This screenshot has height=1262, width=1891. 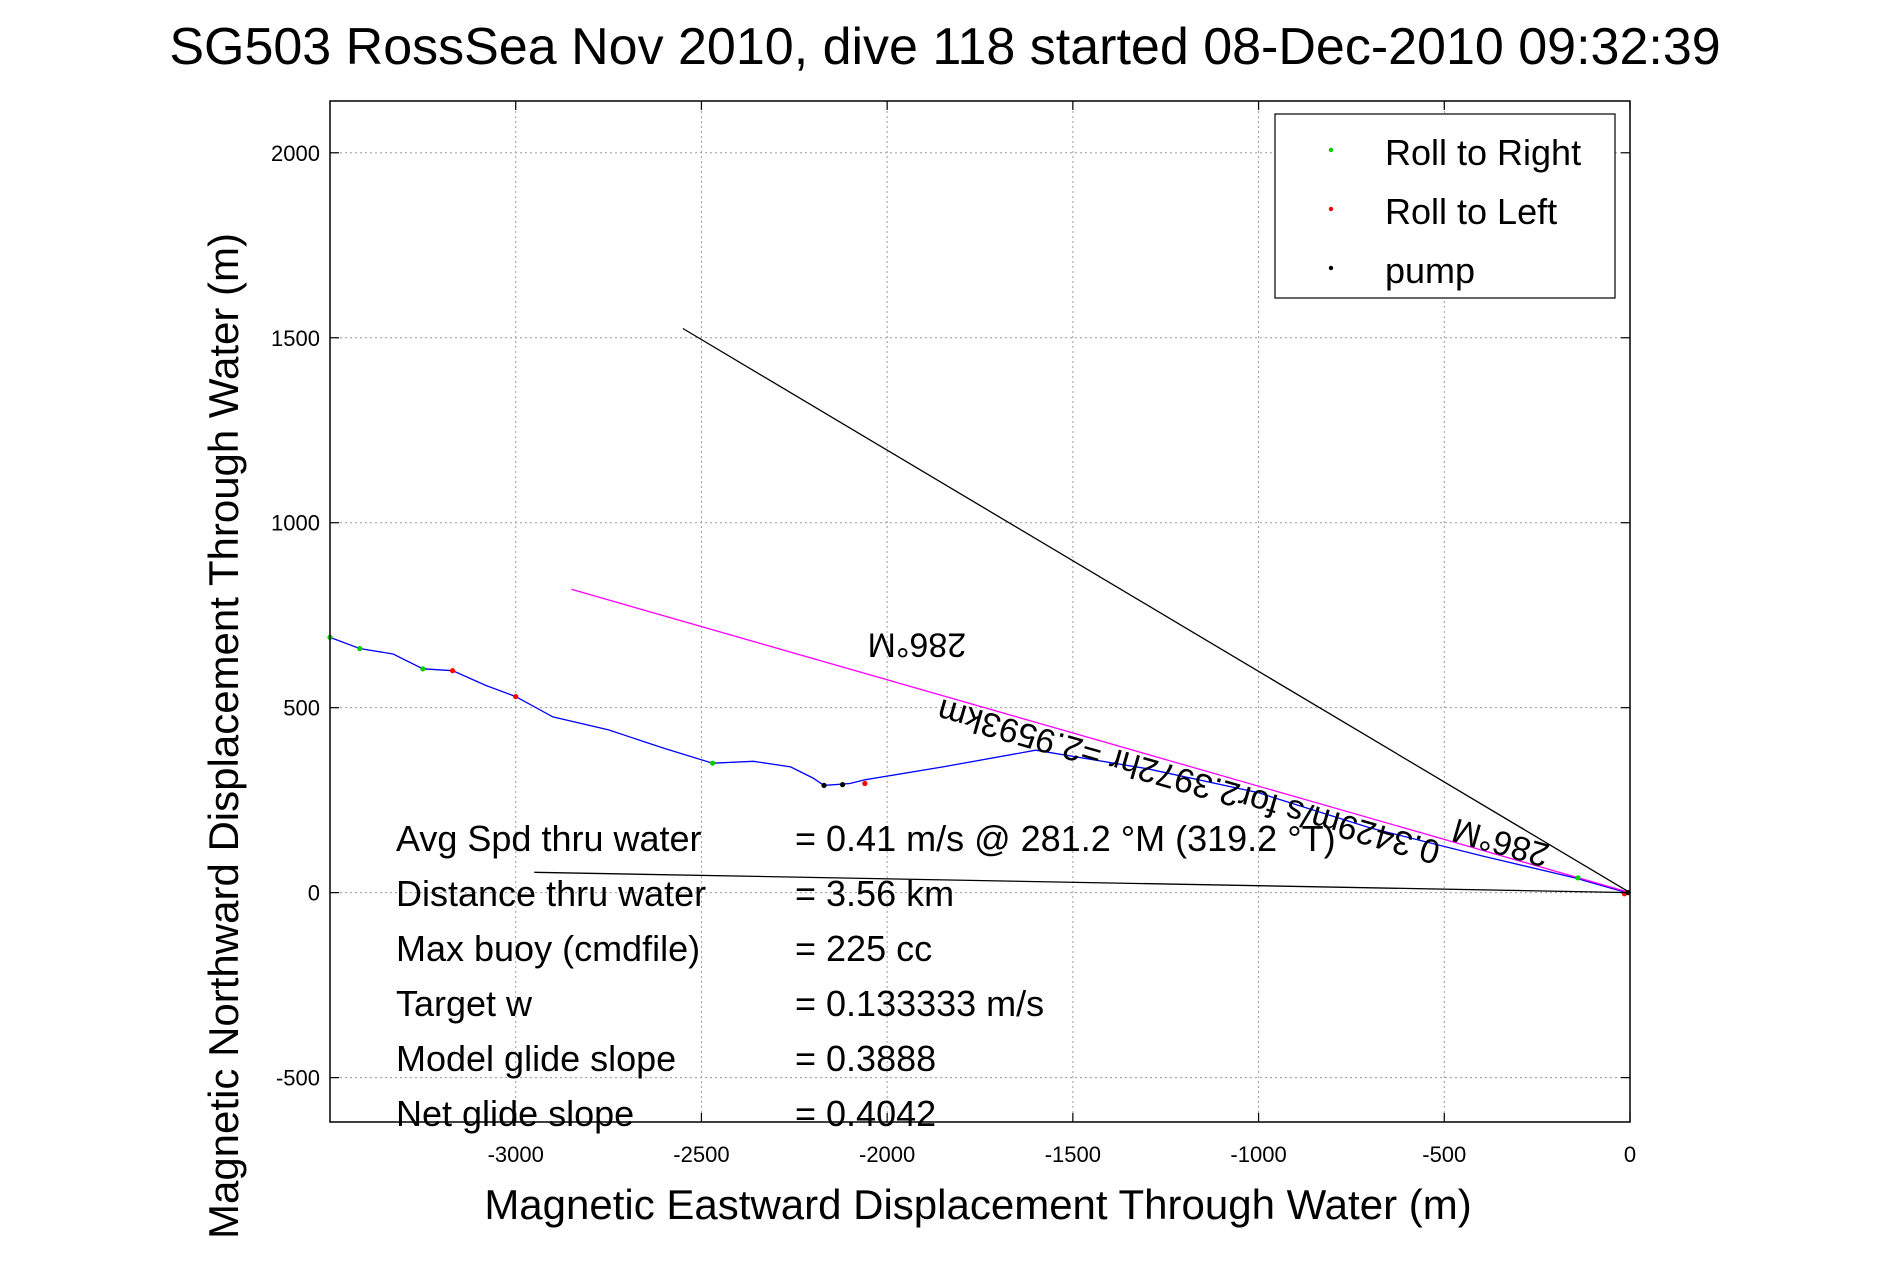 What do you see at coordinates (701, 1154) in the screenshot?
I see `x-tick-label: -2500` at bounding box center [701, 1154].